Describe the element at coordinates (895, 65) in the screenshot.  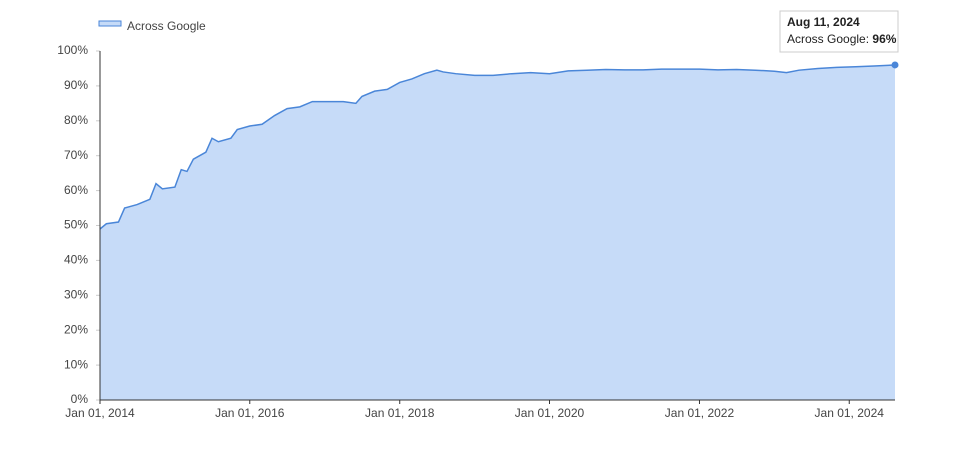
I see `highlight-point` at that location.